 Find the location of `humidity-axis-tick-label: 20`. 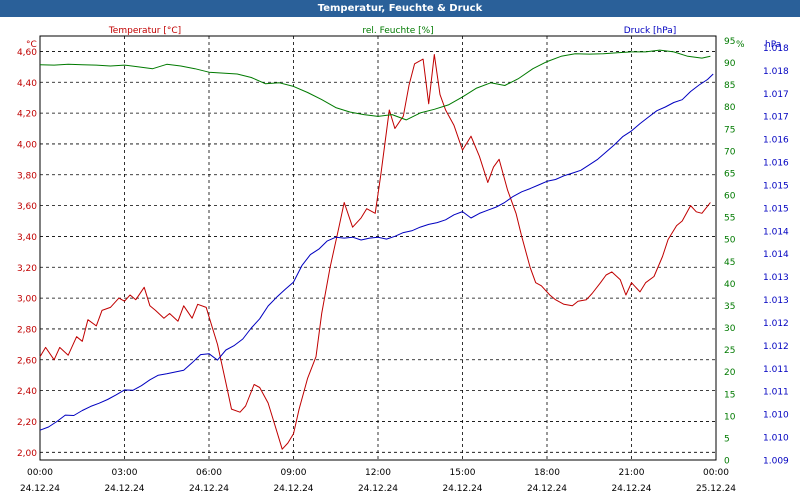

humidity-axis-tick-label: 20 is located at coordinates (730, 373).